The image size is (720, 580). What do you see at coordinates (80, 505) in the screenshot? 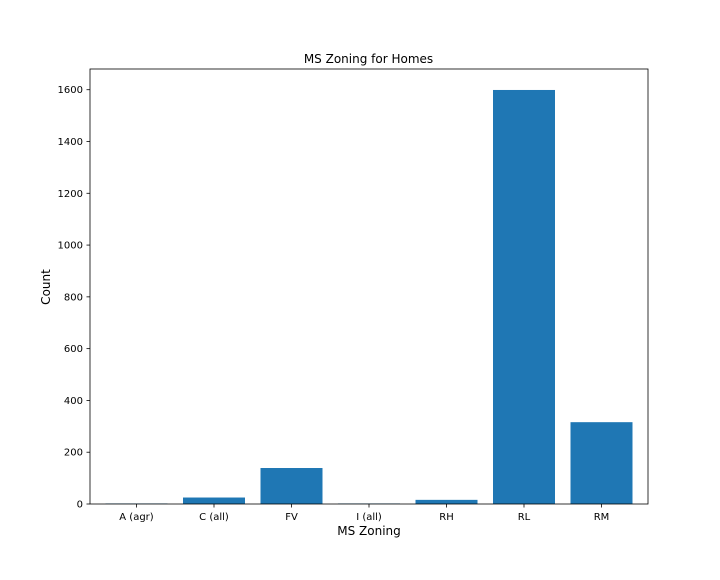
I see `y-tick-label: 0` at bounding box center [80, 505].